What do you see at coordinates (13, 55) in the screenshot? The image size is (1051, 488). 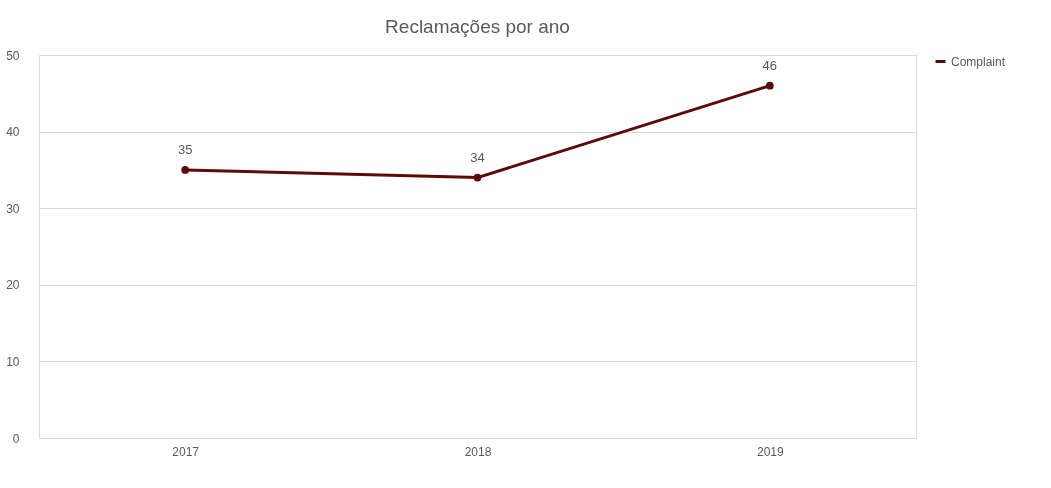 I see `y-tick-label: 50` at bounding box center [13, 55].